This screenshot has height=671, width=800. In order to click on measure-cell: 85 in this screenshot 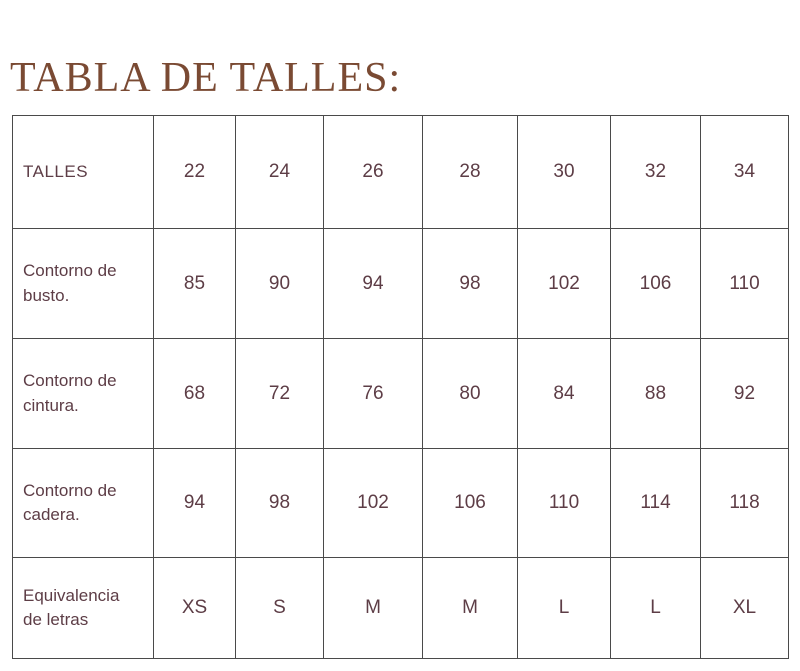, I will do `click(194, 284)`.